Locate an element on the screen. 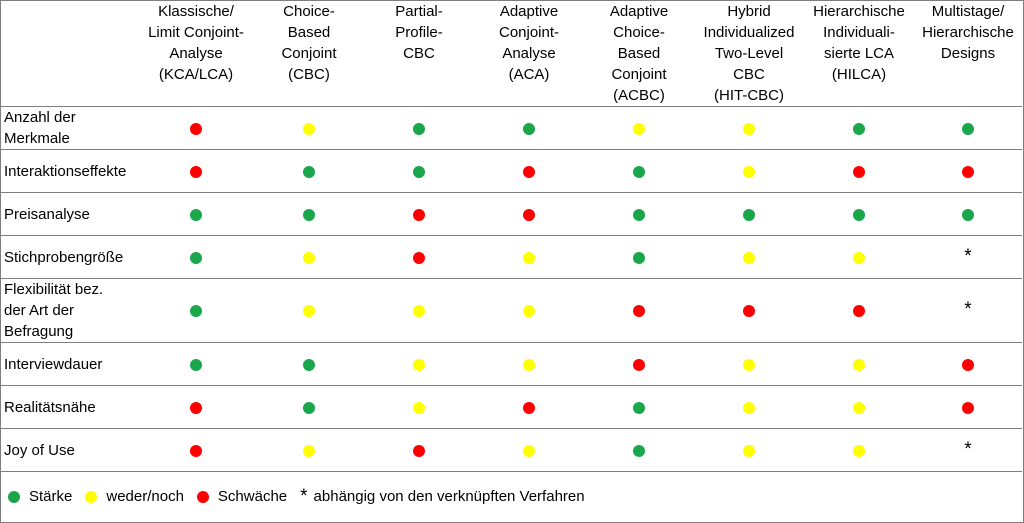 The width and height of the screenshot is (1024, 523). legend-dependent-label: abhängig von den verknüpften Verfahren is located at coordinates (449, 496).